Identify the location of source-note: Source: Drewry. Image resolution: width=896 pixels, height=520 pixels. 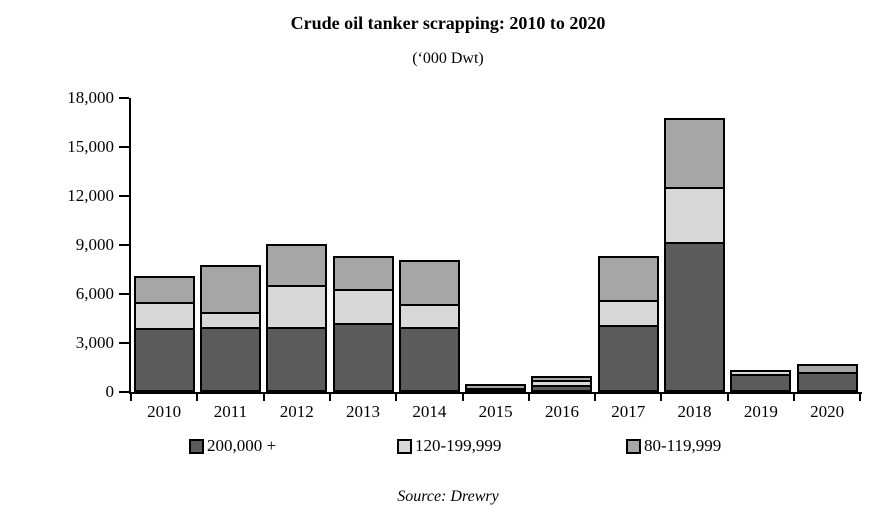
(448, 496).